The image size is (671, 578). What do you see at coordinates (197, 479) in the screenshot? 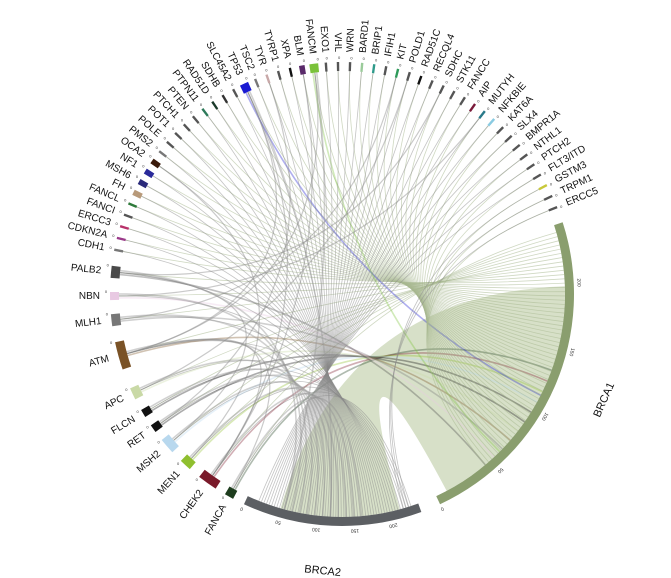
I see `tick-label-chek2-0: 0` at bounding box center [197, 479].